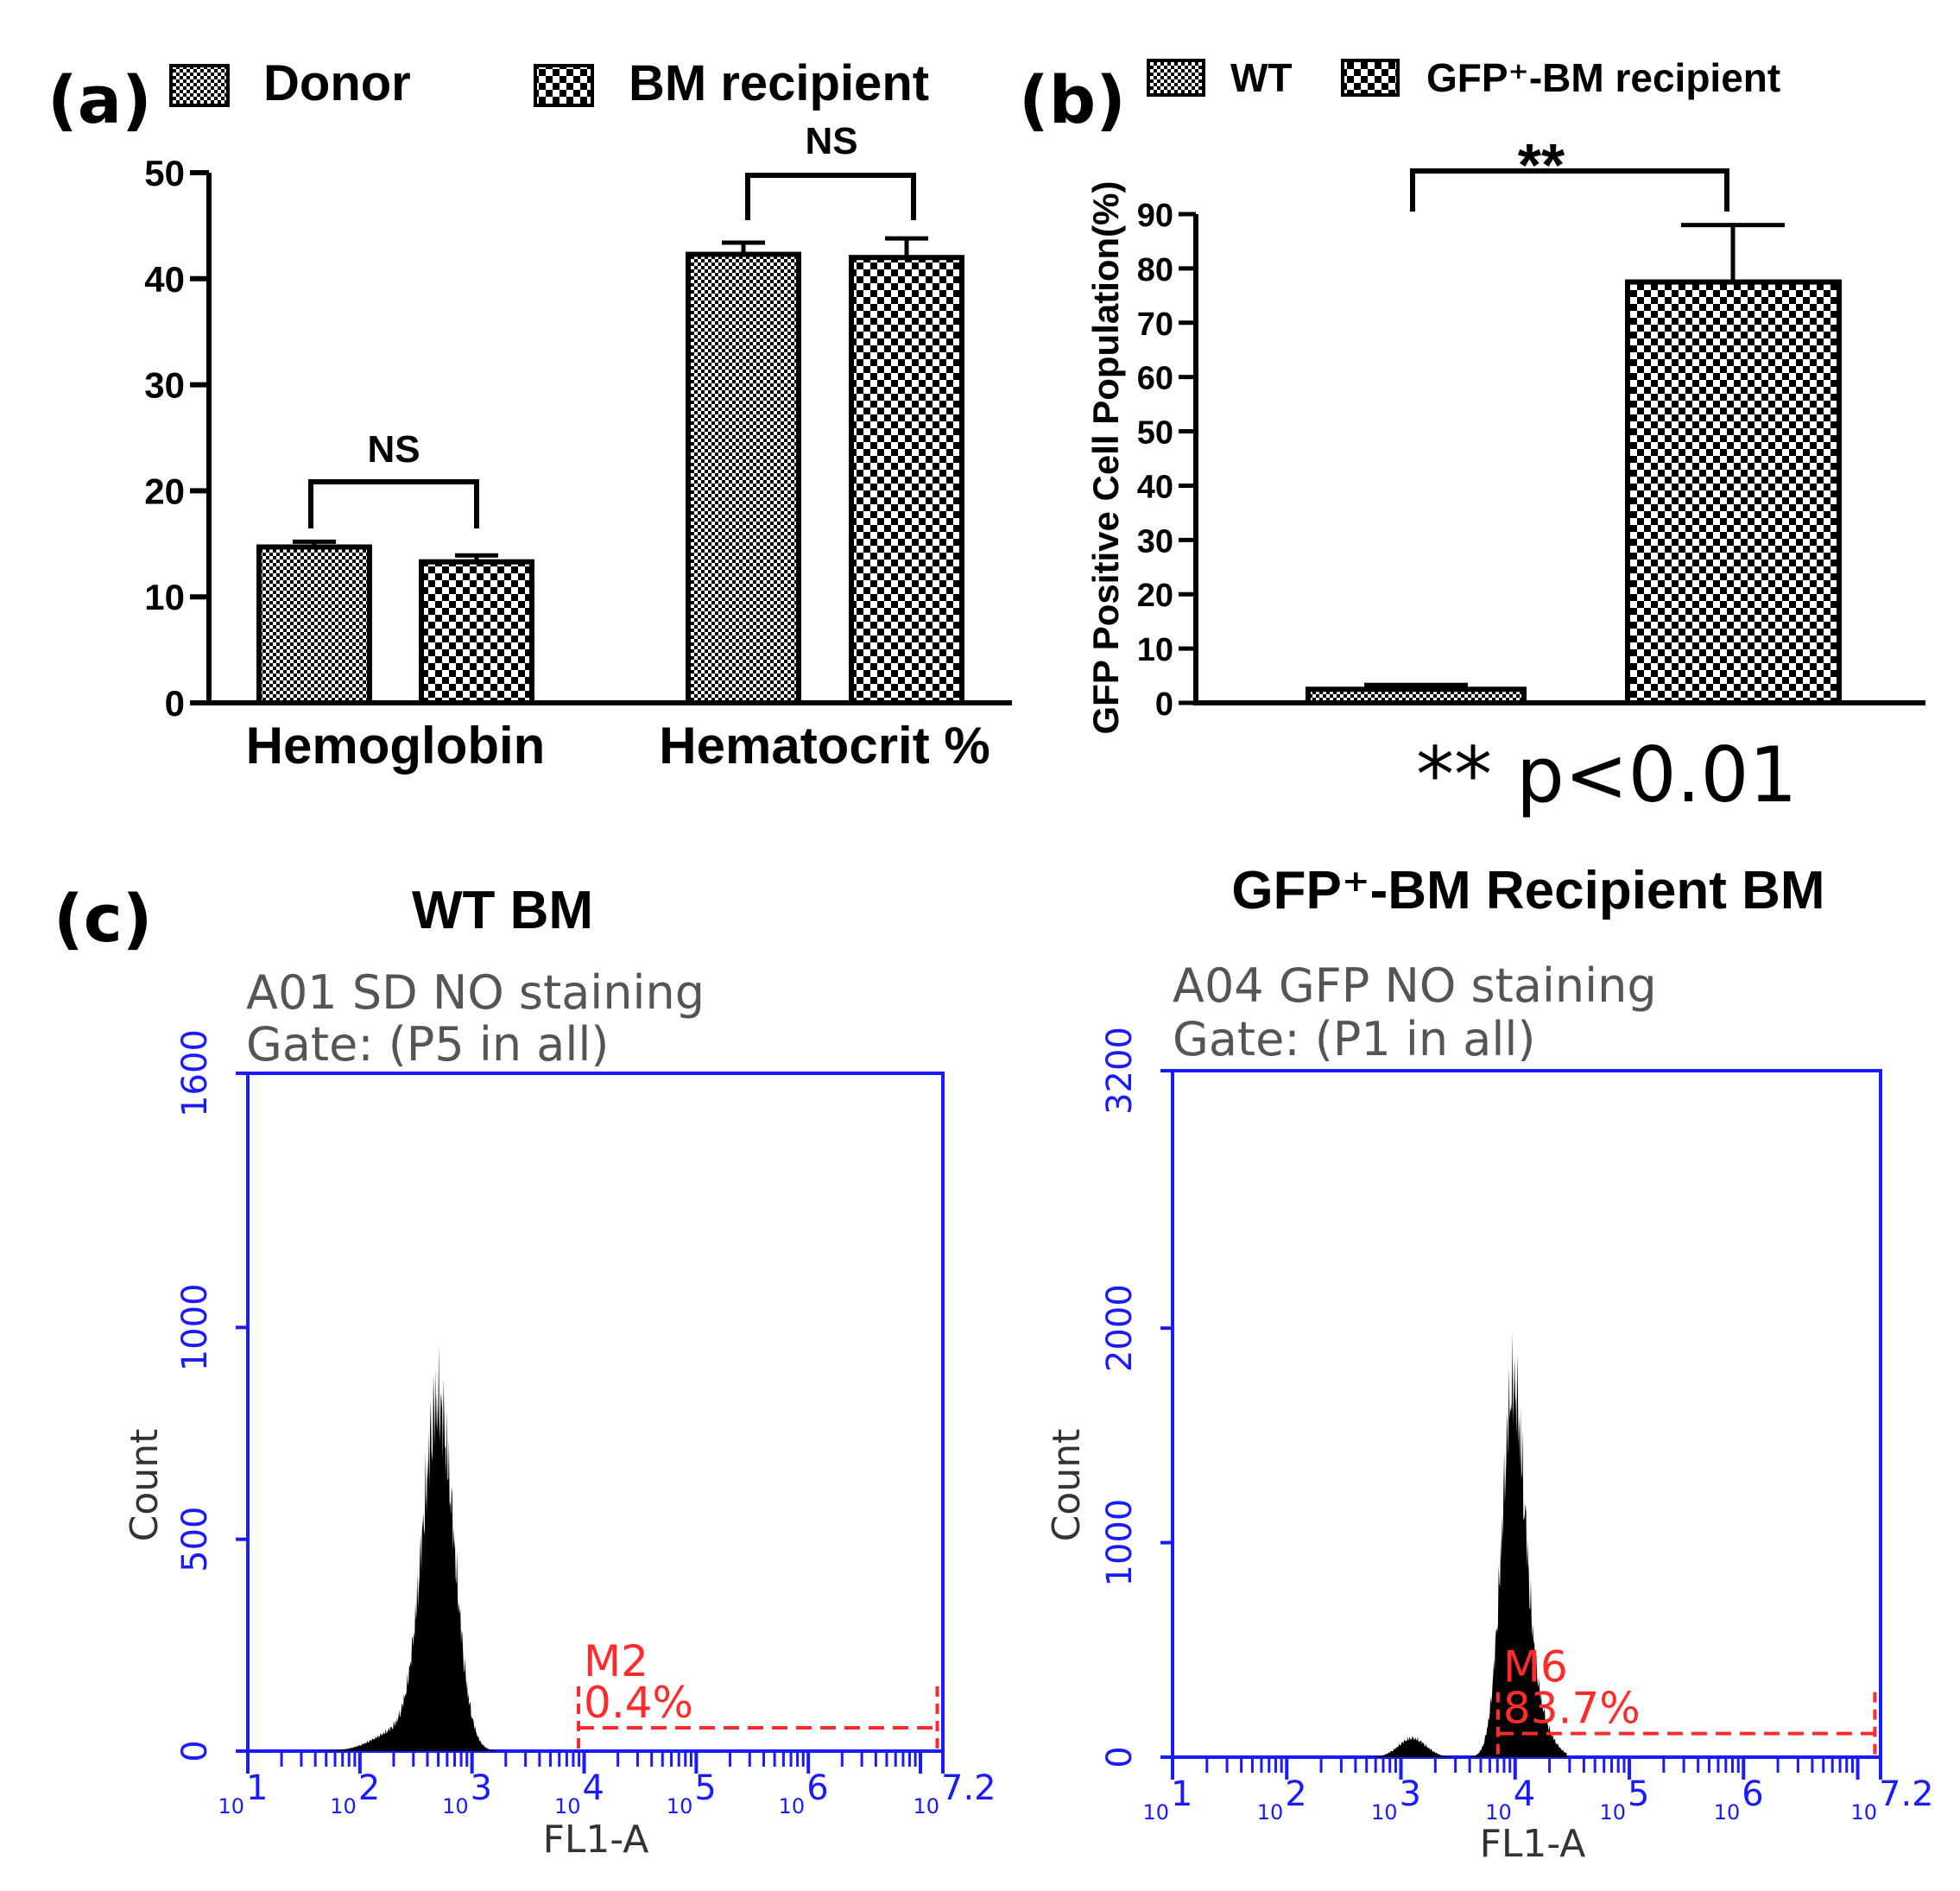 The width and height of the screenshot is (1960, 1891). I want to click on hist-1-sample: A01 SD NO staining, so click(475, 992).